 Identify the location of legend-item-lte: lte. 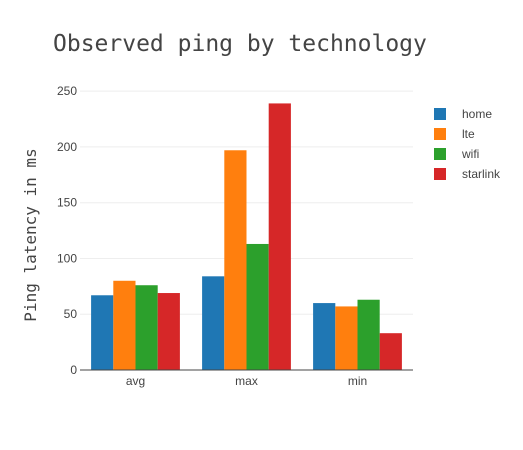
(454, 134).